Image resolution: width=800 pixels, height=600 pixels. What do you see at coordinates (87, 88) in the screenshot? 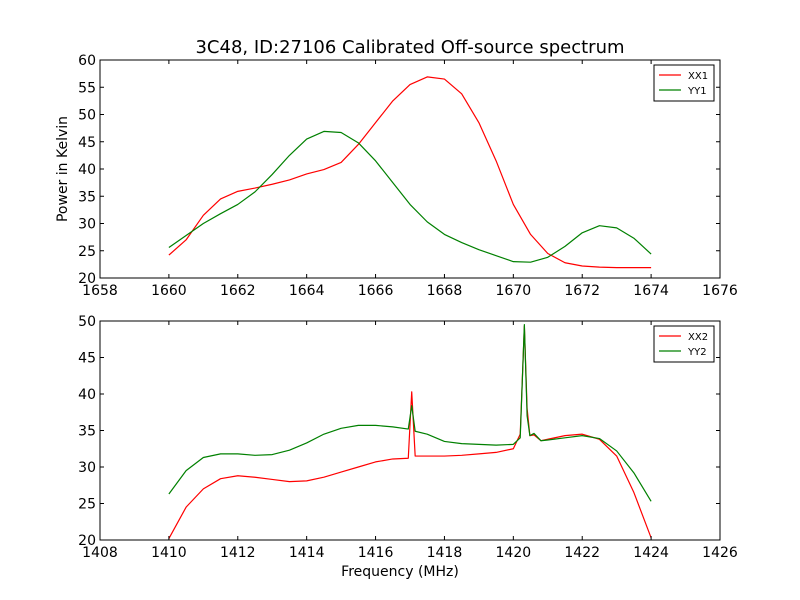
I see `y-tick-label: 55` at bounding box center [87, 88].